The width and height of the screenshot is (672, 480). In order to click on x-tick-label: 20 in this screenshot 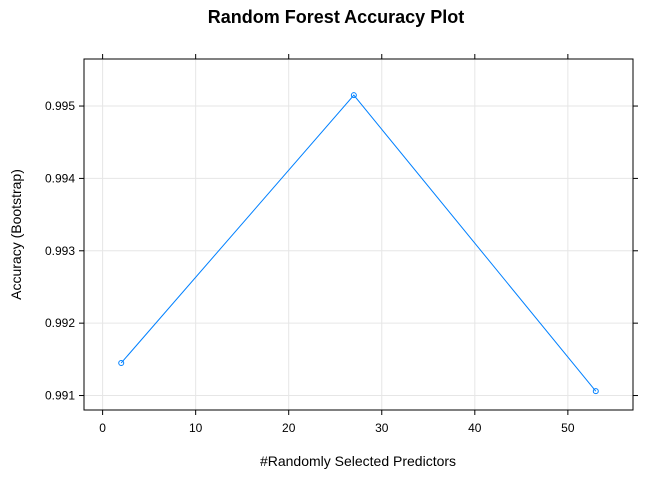, I will do `click(289, 428)`.